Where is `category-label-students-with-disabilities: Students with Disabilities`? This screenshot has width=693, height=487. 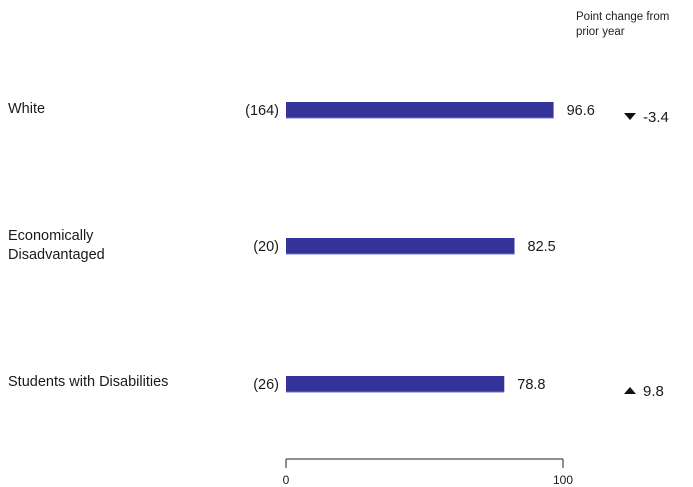 category-label-students-with-disabilities: Students with Disabilities is located at coordinates (88, 382).